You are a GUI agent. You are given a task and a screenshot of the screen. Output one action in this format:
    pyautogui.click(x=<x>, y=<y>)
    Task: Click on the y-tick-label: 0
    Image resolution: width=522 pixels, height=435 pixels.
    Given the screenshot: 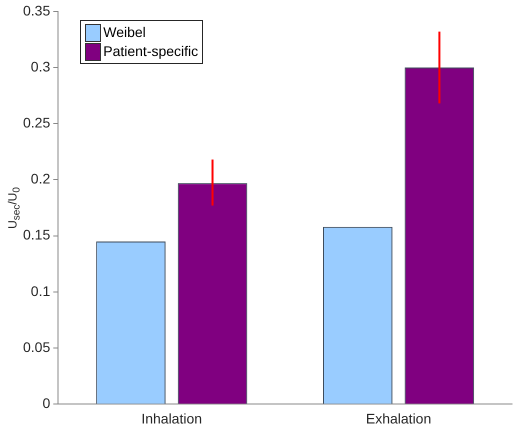 What is the action you would take?
    pyautogui.click(x=46, y=403)
    